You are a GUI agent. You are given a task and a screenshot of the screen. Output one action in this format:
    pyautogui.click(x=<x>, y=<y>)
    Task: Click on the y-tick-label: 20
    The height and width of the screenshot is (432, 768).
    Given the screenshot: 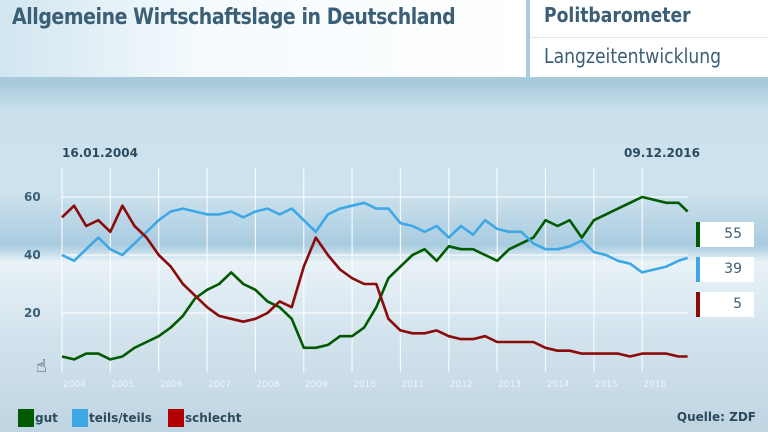 What is the action you would take?
    pyautogui.click(x=32, y=313)
    